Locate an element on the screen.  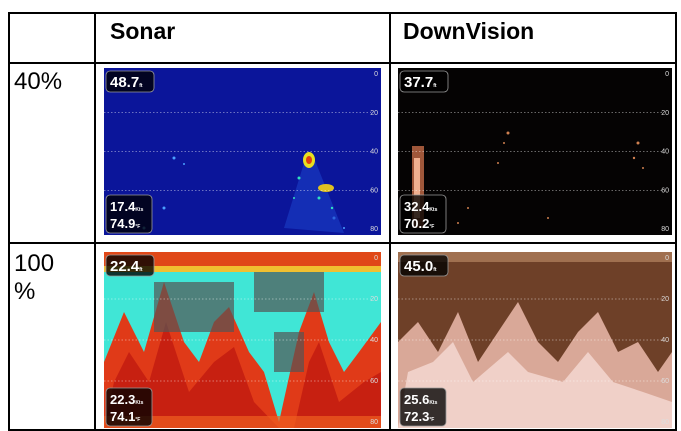
row-label: 100 % is located at coordinates (34, 277).